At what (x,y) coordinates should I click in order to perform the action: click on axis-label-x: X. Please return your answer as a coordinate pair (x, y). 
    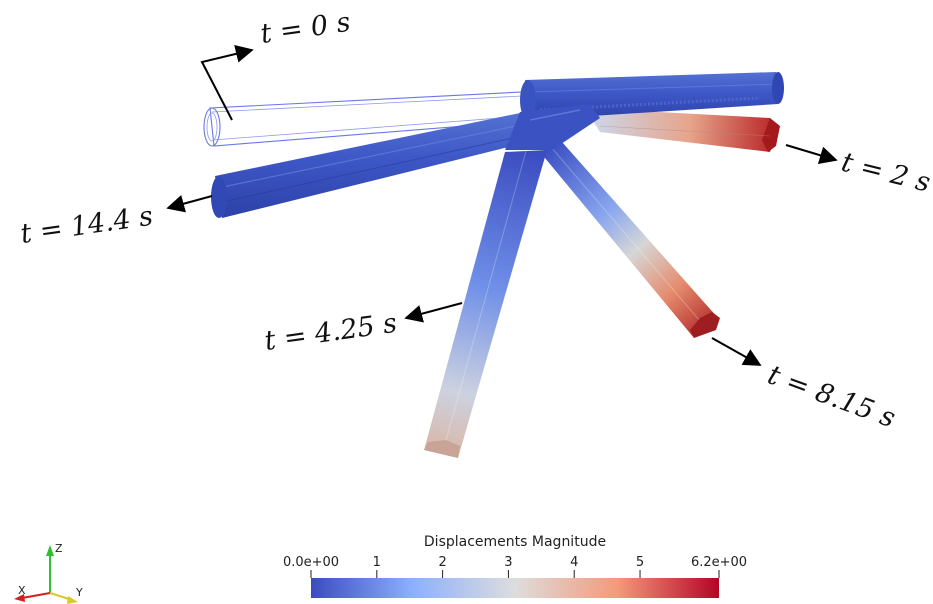
    Looking at the image, I should click on (22, 590).